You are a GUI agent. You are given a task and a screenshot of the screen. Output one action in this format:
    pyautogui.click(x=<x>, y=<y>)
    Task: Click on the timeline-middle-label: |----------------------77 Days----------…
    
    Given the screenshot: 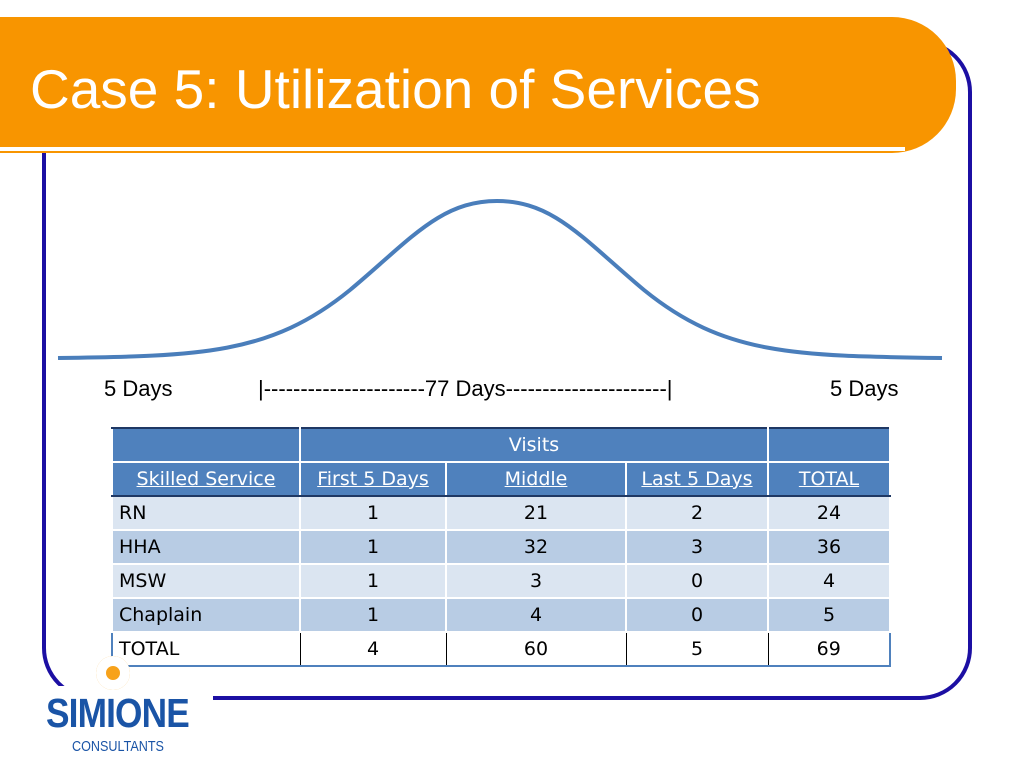 What is the action you would take?
    pyautogui.click(x=465, y=388)
    